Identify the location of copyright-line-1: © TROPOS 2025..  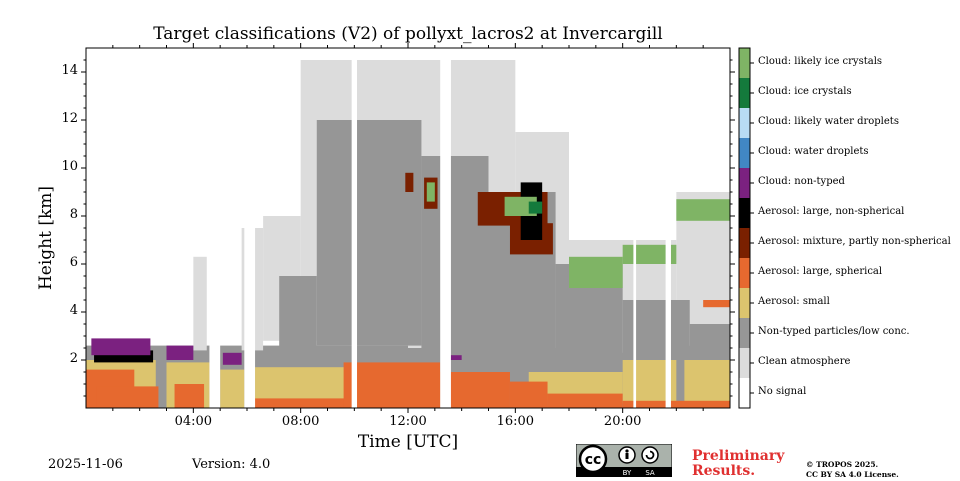
(842, 464).